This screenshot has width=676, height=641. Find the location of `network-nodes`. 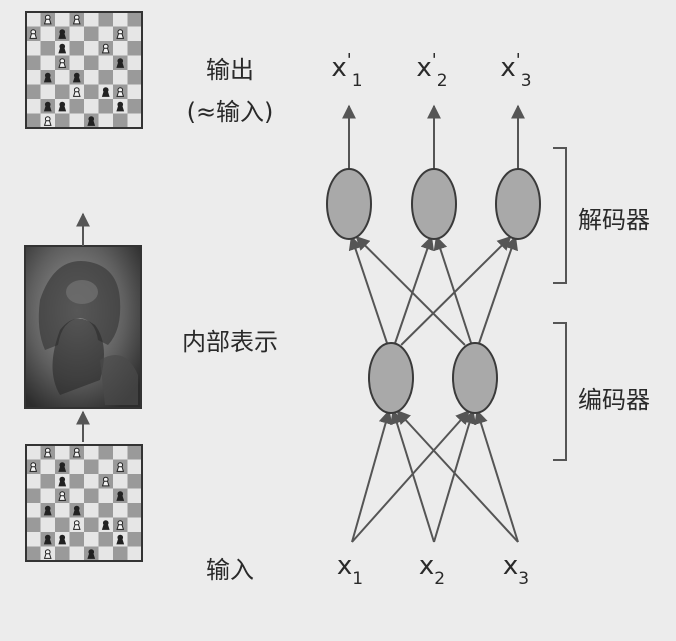

network-nodes is located at coordinates (433, 291).